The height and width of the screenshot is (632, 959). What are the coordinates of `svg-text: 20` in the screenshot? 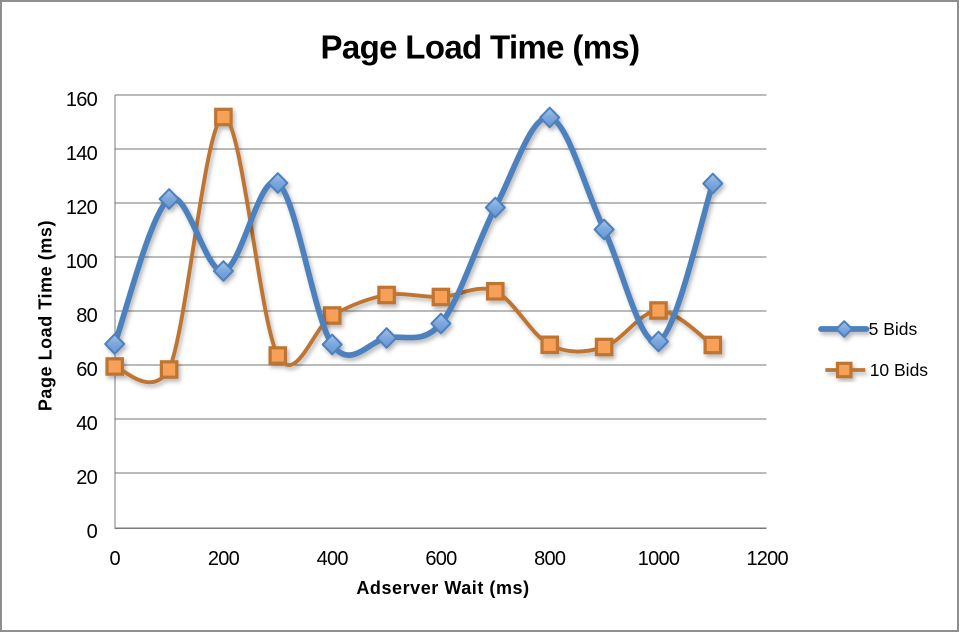 It's located at (86, 478).